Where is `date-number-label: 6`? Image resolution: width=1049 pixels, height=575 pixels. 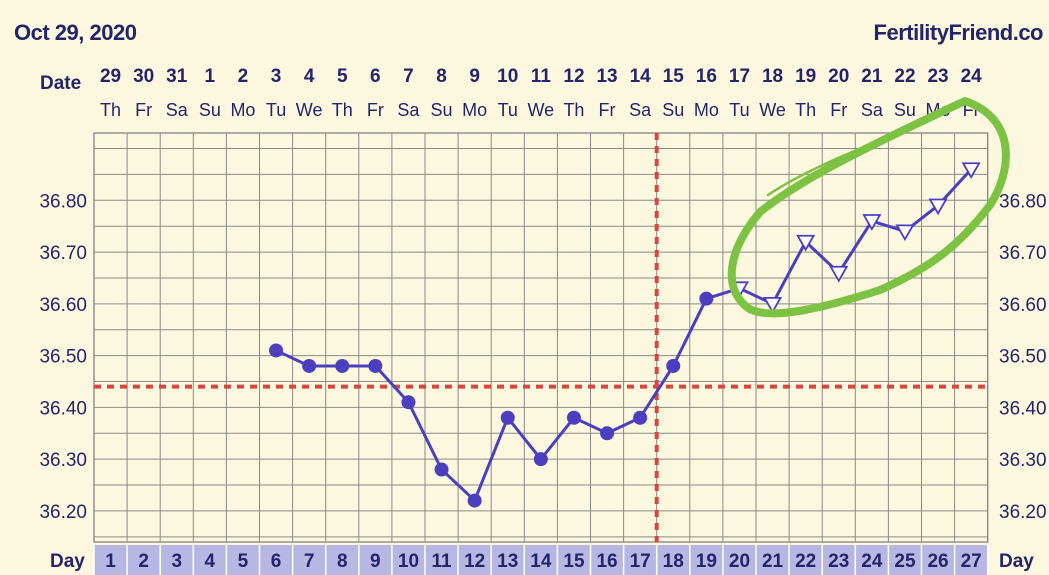 date-number-label: 6 is located at coordinates (375, 76).